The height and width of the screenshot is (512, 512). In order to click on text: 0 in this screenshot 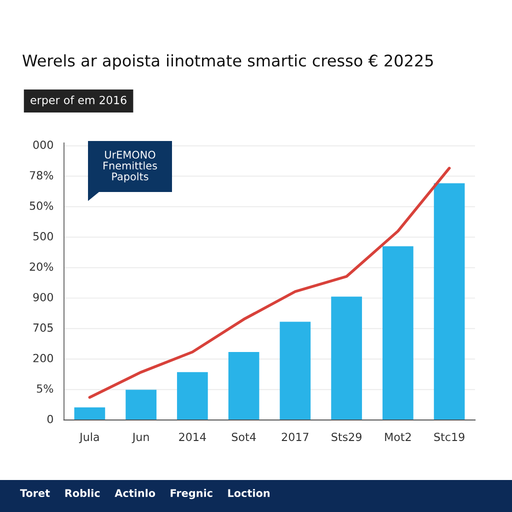, I will do `click(50, 419)`.